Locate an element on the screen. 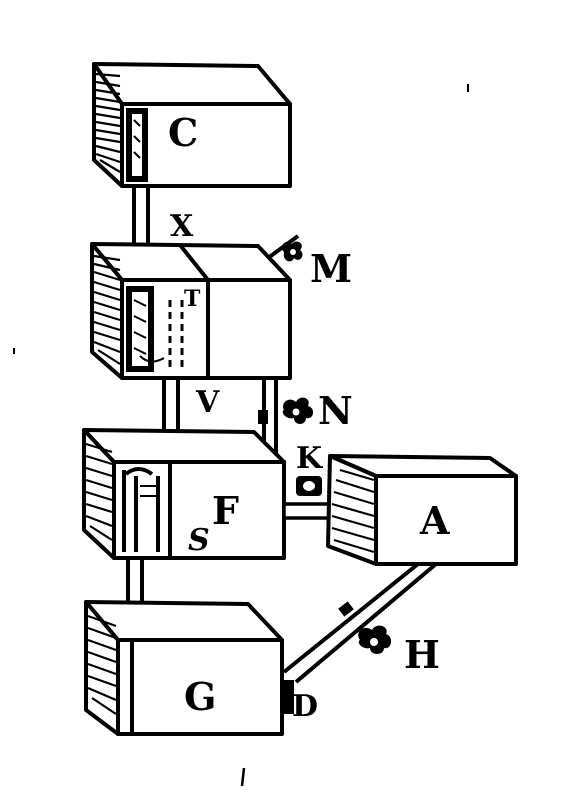 This screenshot has width=586, height=803. label-a: A is located at coordinates (434, 520).